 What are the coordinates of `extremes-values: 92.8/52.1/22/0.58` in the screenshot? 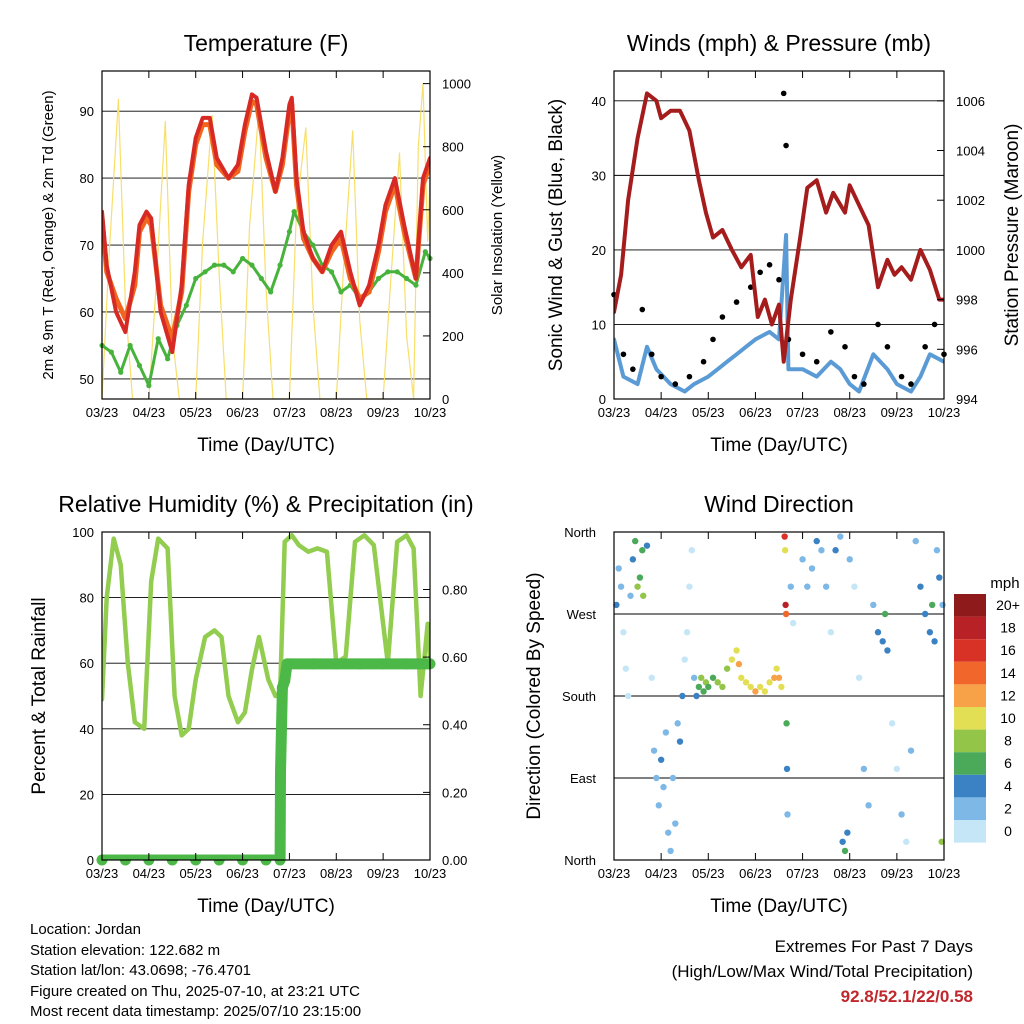 It's located at (906, 996).